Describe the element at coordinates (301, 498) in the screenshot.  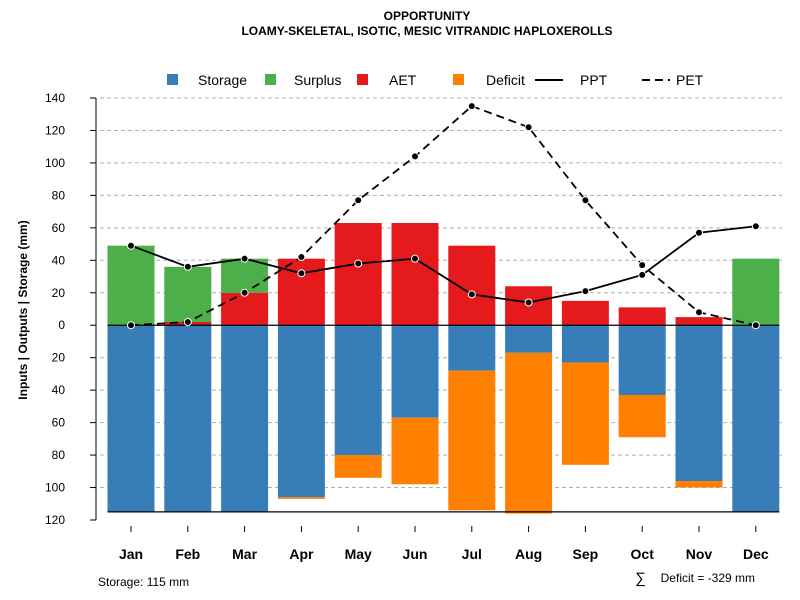
I see `bar-deficit-apr` at that location.